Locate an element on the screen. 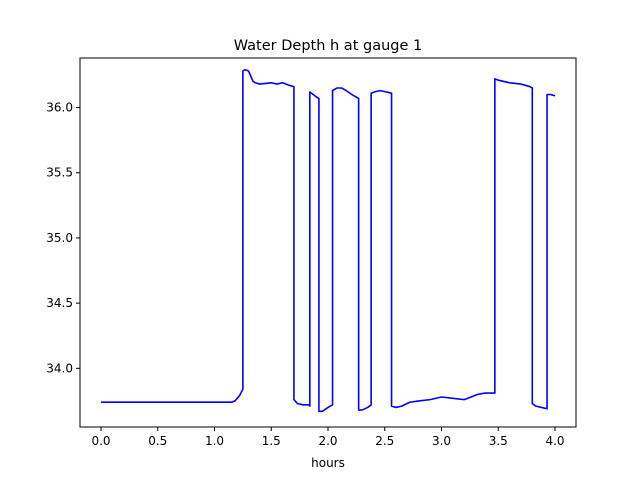 The width and height of the screenshot is (640, 480). y-tick-label: 36.0 is located at coordinates (59, 108).